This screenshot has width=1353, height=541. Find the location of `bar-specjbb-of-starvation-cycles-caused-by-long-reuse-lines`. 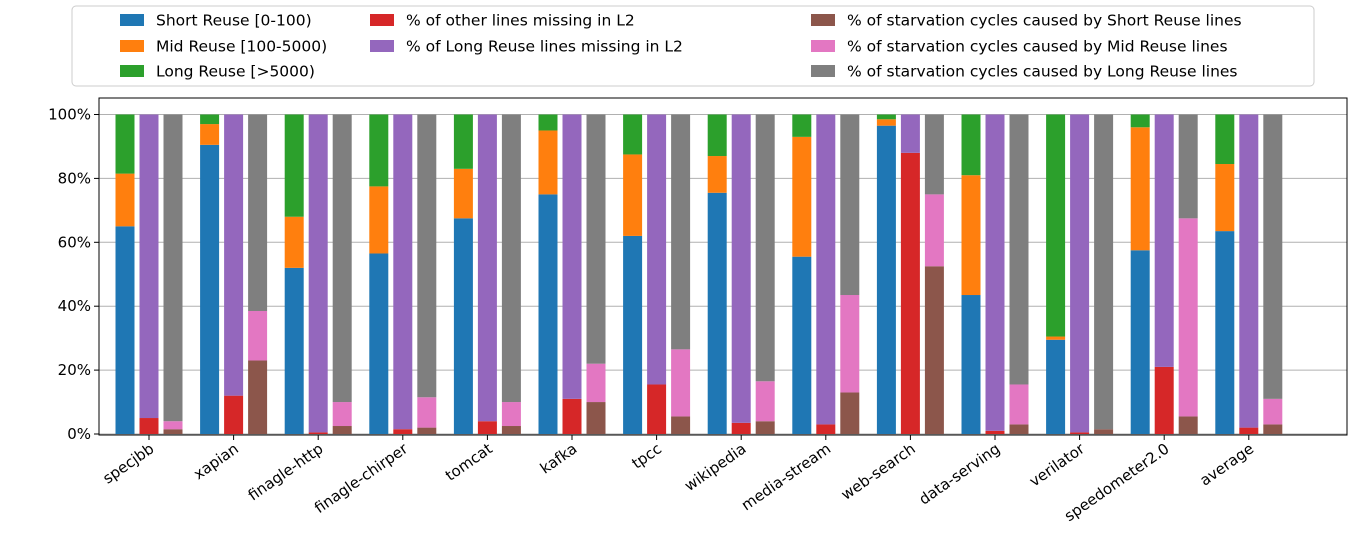

bar-specjbb-of-starvation-cycles-caused-by-long-reuse-lines is located at coordinates (173, 268).